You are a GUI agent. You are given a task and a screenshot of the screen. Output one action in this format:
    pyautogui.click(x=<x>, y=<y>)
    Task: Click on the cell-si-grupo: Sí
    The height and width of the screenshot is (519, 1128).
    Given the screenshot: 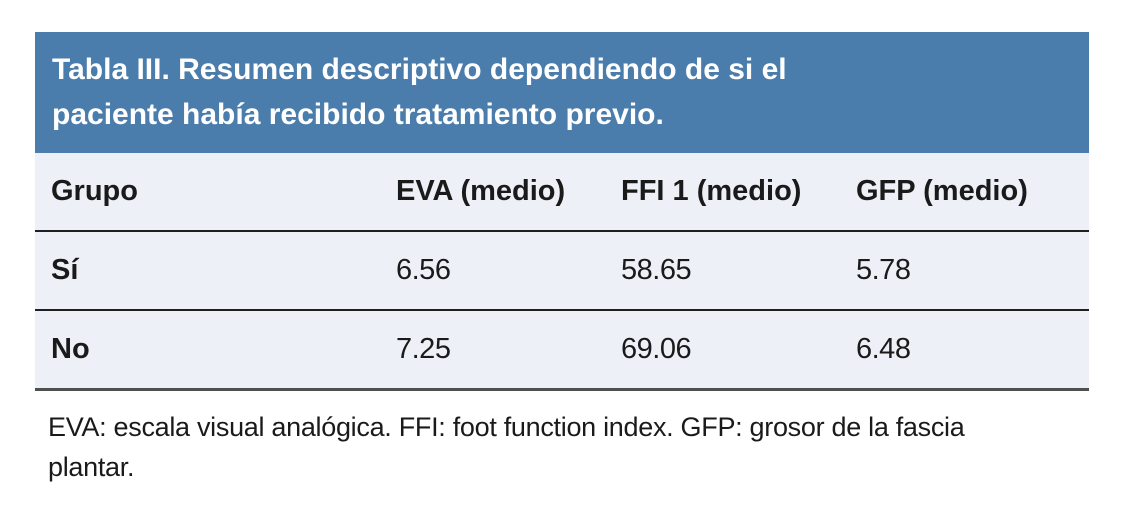 What is the action you would take?
    pyautogui.click(x=65, y=270)
    